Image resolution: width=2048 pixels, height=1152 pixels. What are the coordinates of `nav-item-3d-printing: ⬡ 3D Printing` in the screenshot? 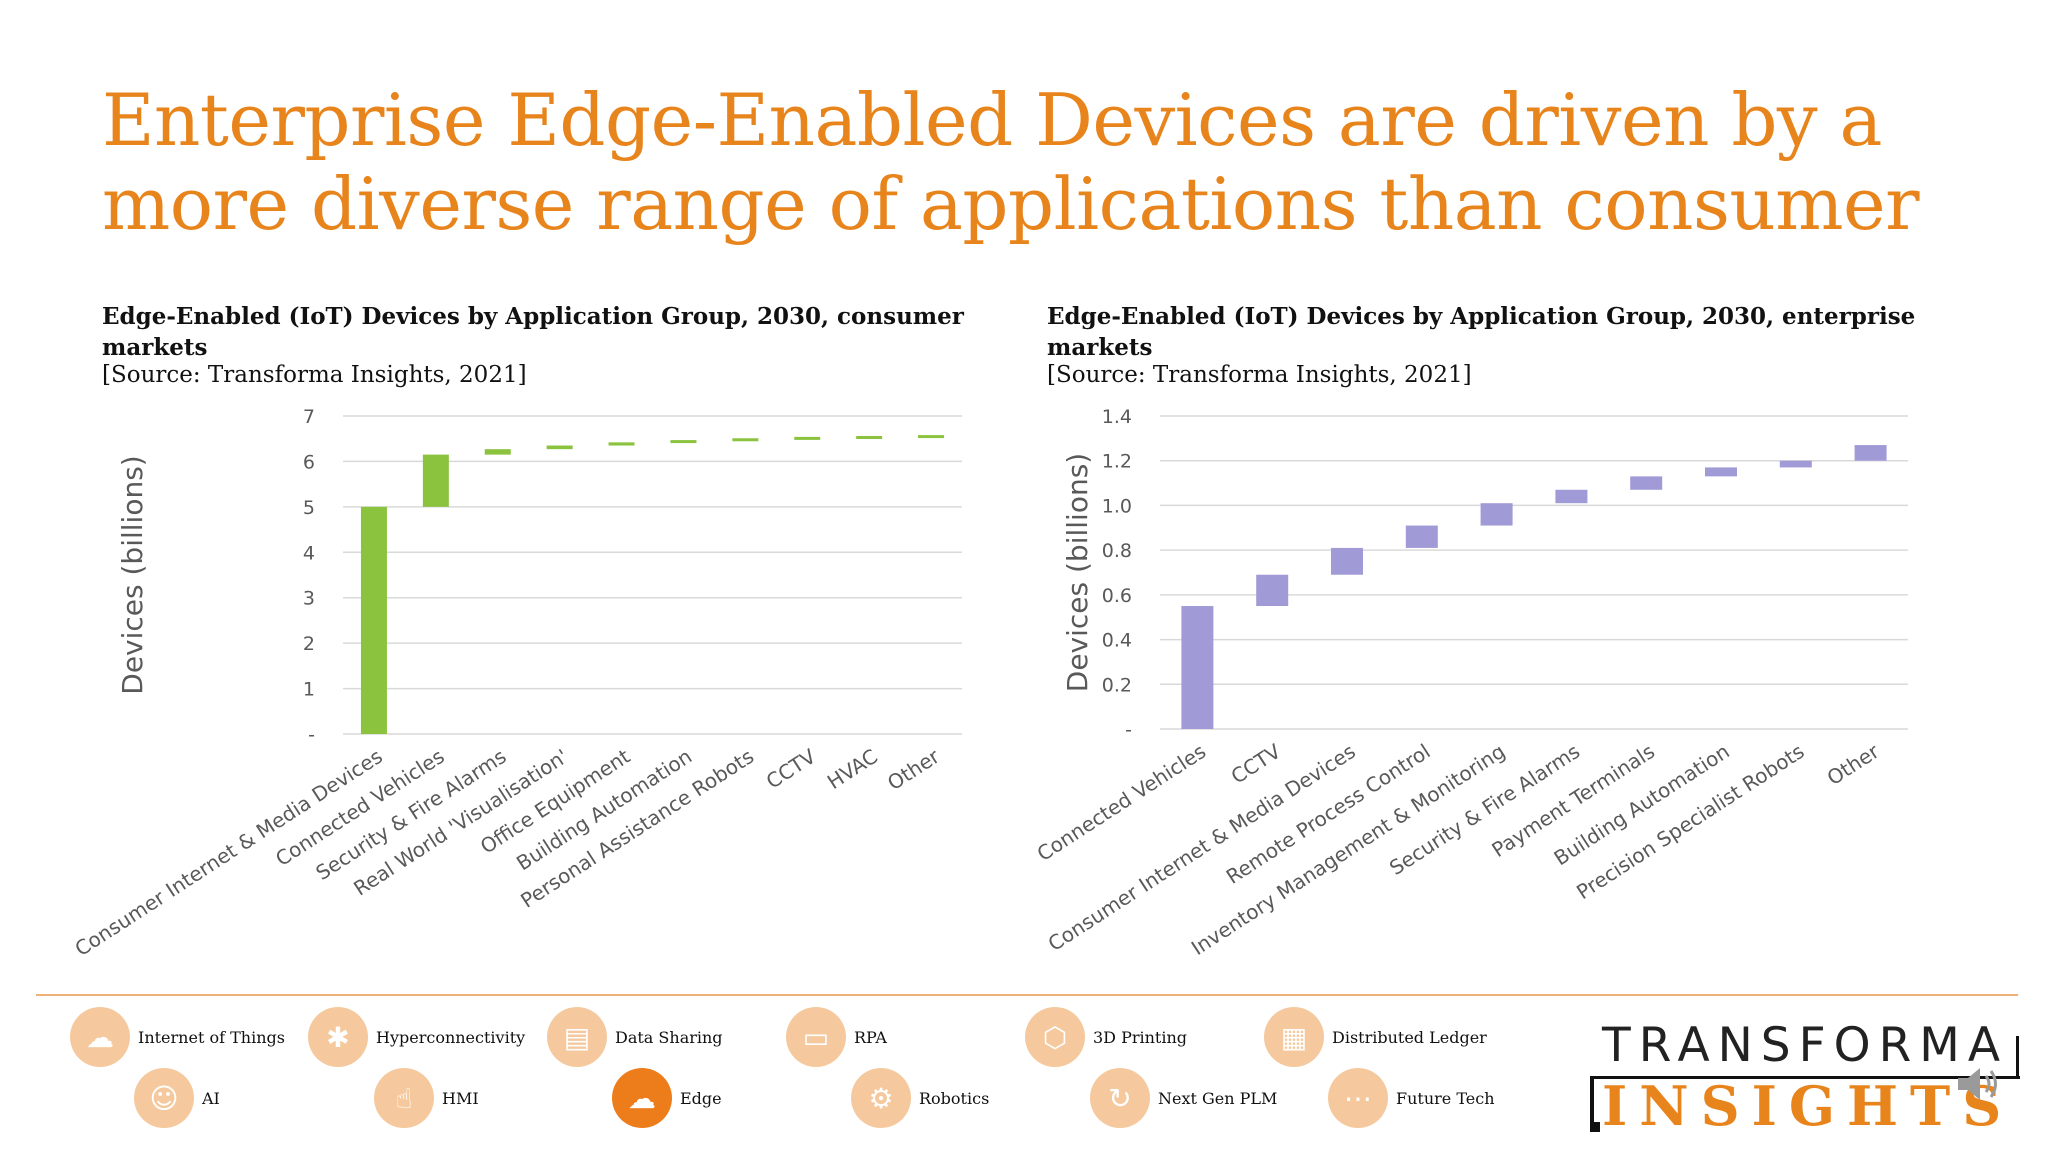 It's located at (1106, 1037).